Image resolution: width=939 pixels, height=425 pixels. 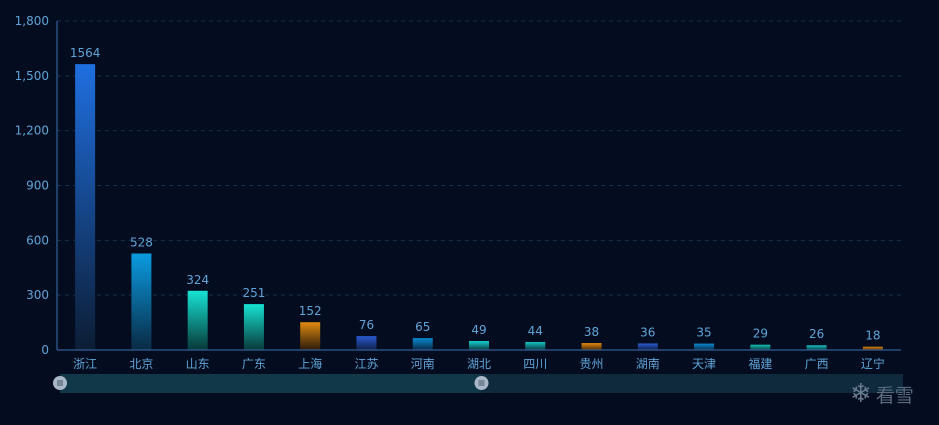 I want to click on zoom-start-handle, so click(x=60, y=383).